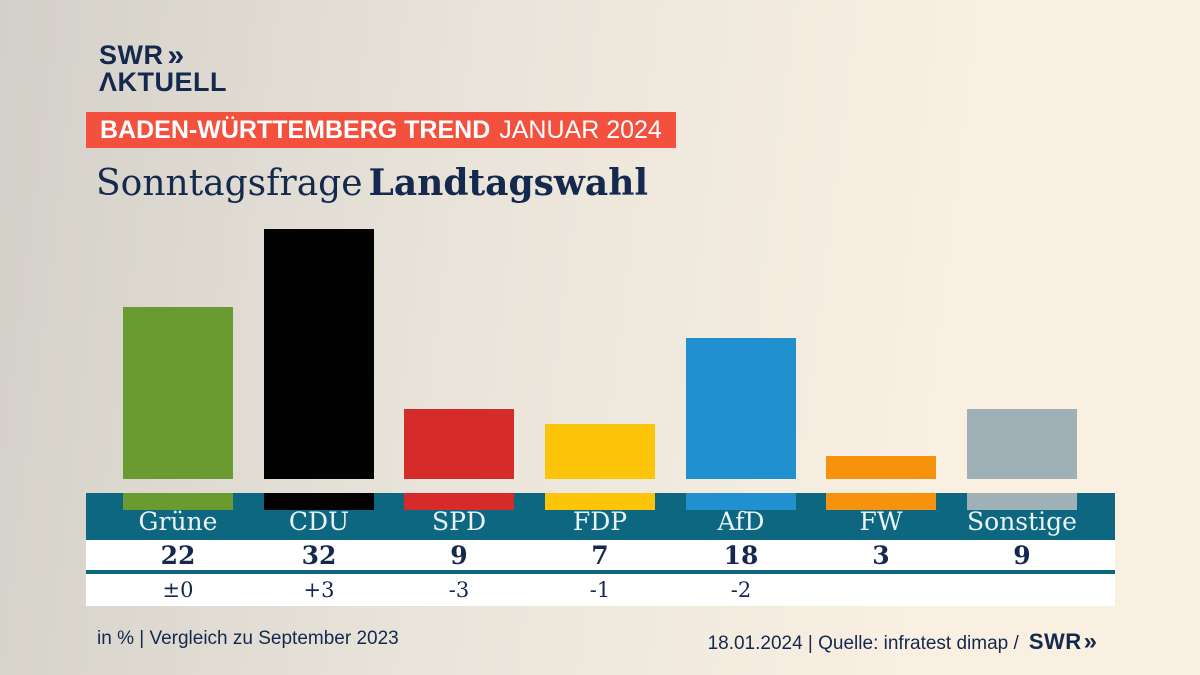  I want to click on title-bold: Landtagswahl, so click(508, 183).